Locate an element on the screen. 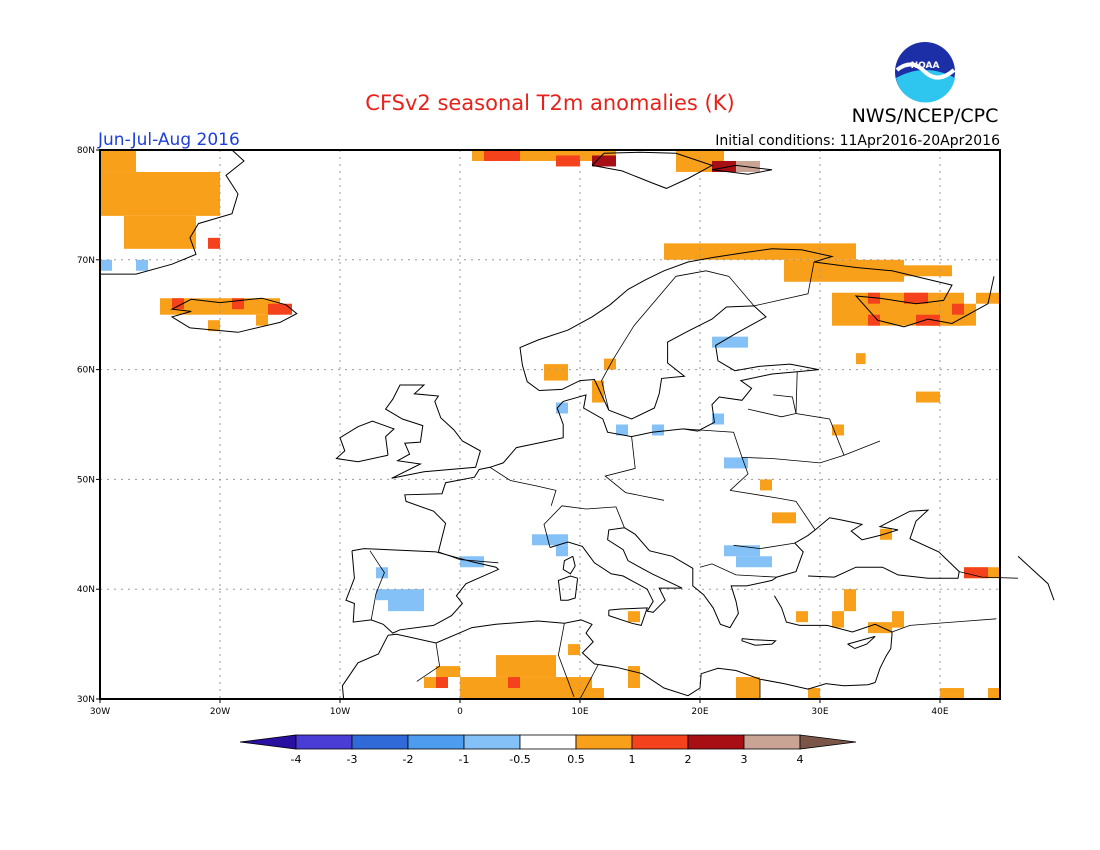 This screenshot has width=1100, height=850. lon-tick-label: 20W is located at coordinates (220, 712).